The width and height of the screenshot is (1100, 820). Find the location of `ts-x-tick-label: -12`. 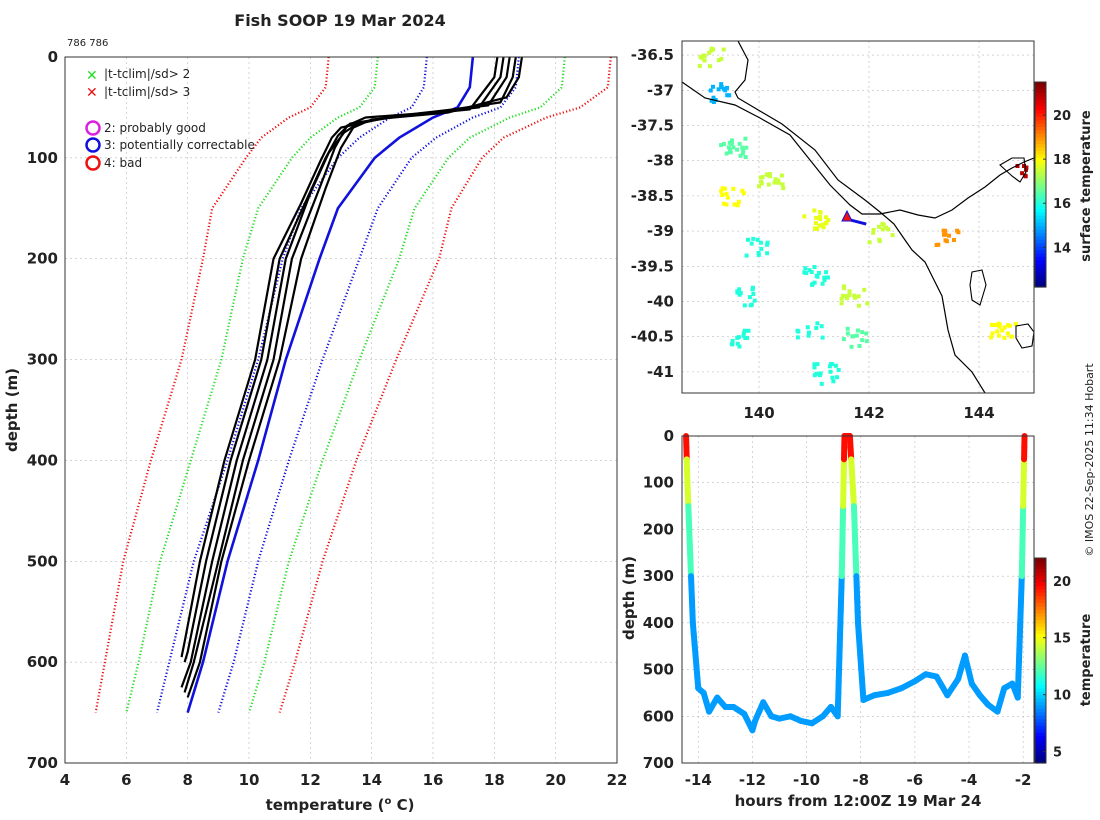

ts-x-tick-label: -12 is located at coordinates (752, 780).